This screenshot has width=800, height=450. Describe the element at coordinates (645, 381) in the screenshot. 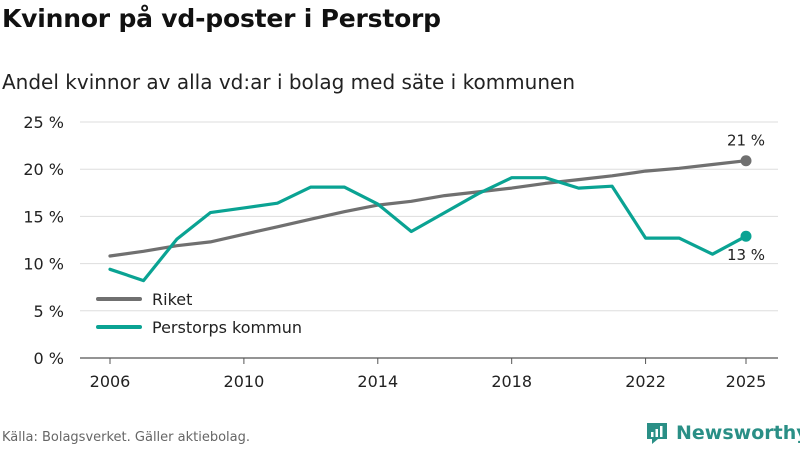

I see `x-tick-label: 2022` at that location.